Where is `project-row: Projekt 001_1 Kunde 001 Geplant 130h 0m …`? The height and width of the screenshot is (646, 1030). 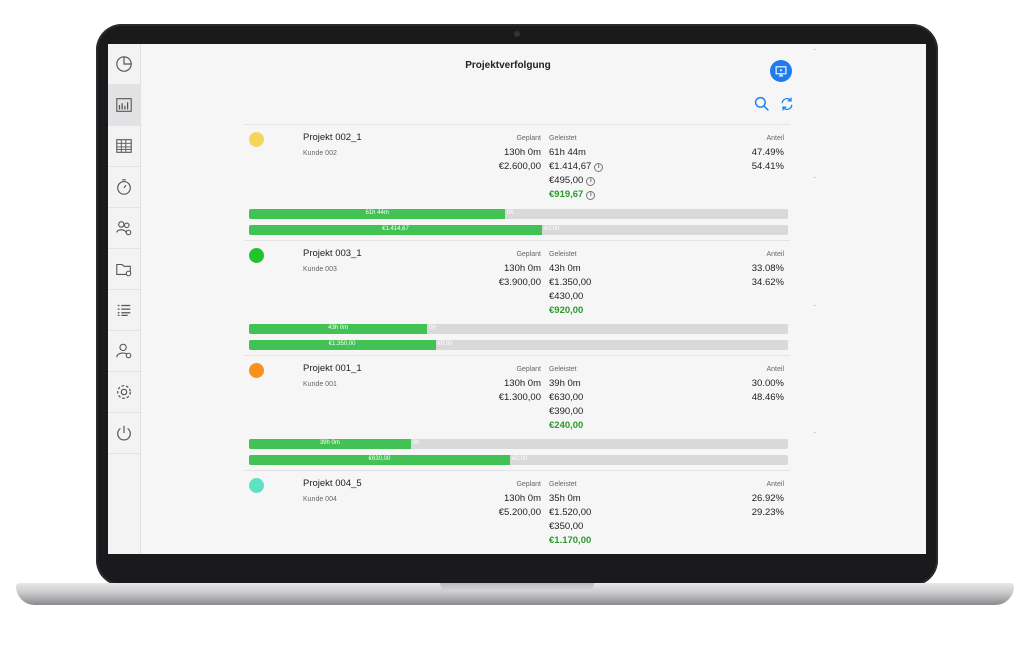 project-row: Projekt 001_1 Kunde 001 Geplant 130h 0m … is located at coordinates (517, 415).